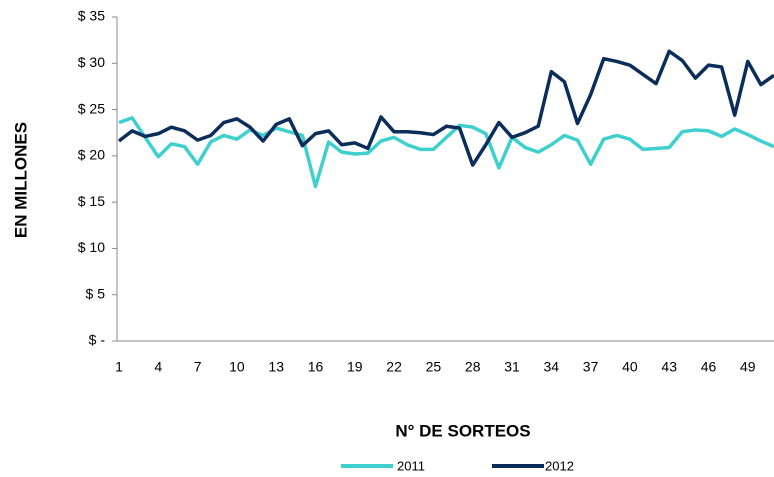 This screenshot has width=774, height=477. Describe the element at coordinates (276, 367) in the screenshot. I see `x-tick-label: 13` at that location.